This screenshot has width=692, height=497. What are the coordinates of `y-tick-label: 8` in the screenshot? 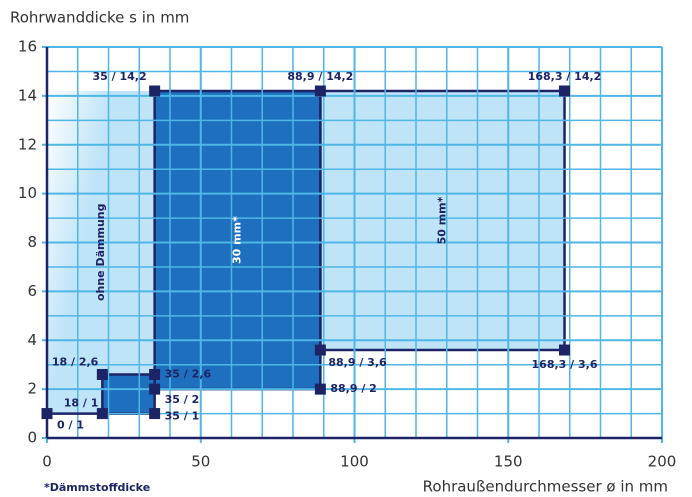 It's located at (32, 242).